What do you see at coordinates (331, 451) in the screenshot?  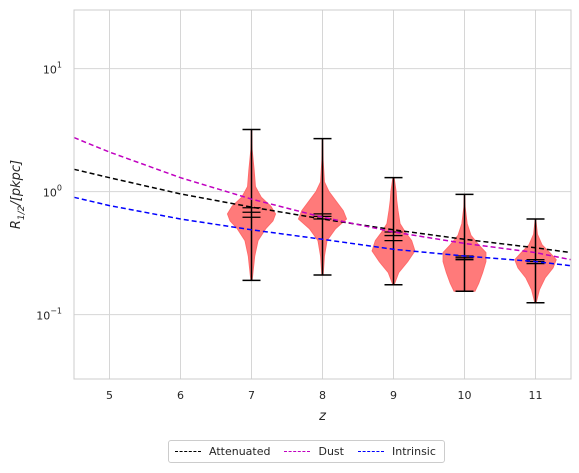 I see `legend-label: Dust` at bounding box center [331, 451].